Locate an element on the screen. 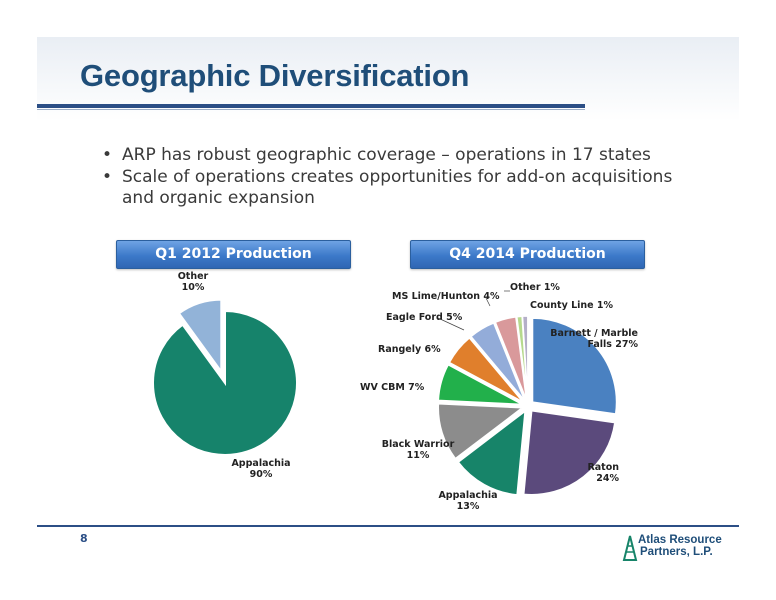 The height and width of the screenshot is (600, 776). pie-slice-black-warrior is located at coordinates (481, 431).